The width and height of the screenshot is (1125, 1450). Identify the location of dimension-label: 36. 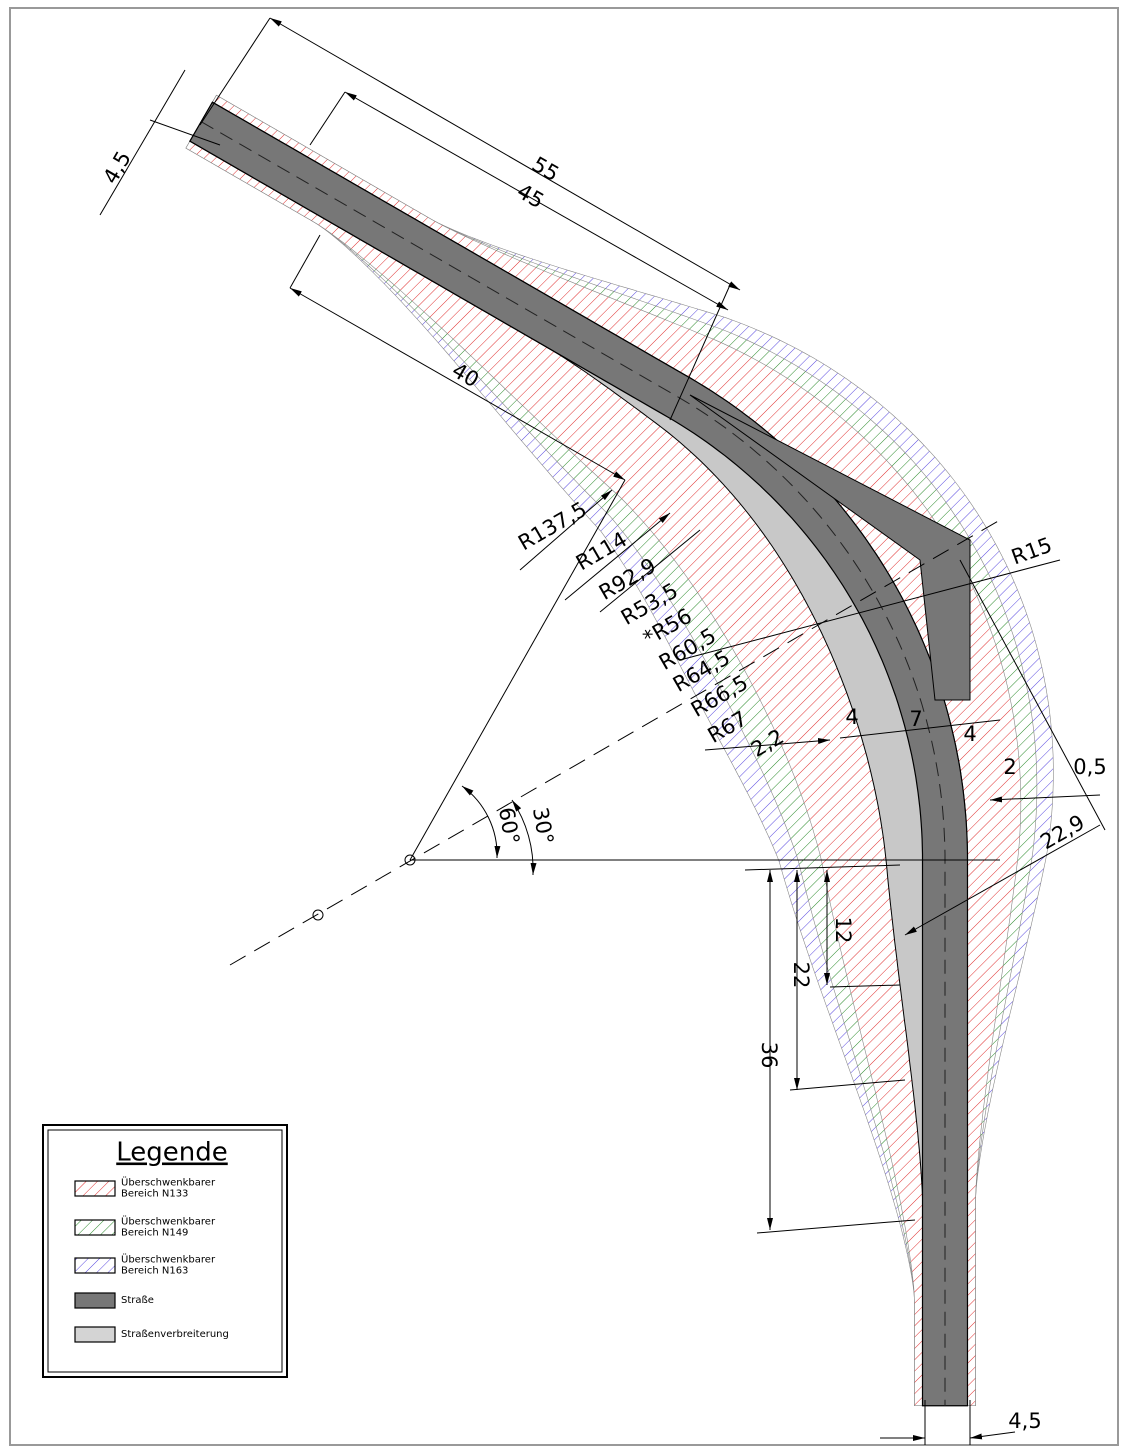
(769, 1055).